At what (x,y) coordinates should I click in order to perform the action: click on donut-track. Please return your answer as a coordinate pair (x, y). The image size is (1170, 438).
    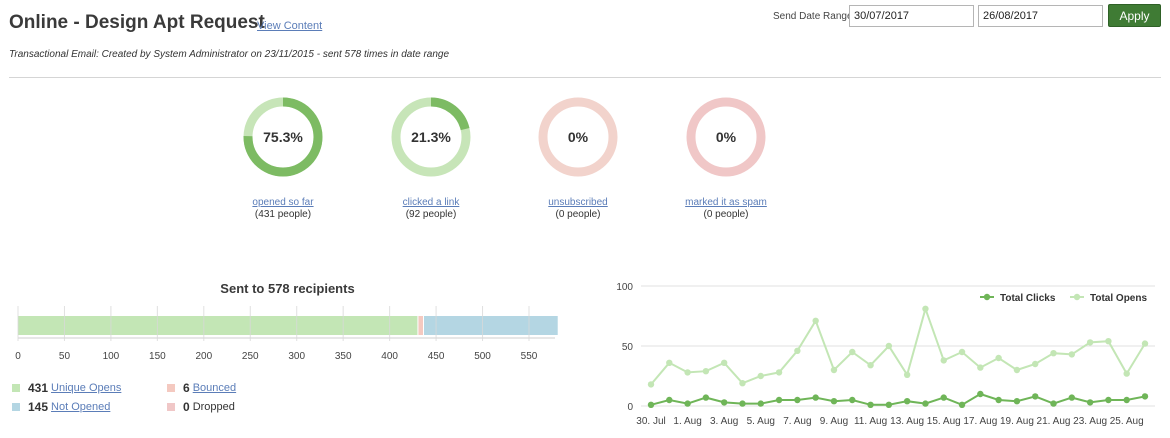
    Looking at the image, I should click on (578, 137).